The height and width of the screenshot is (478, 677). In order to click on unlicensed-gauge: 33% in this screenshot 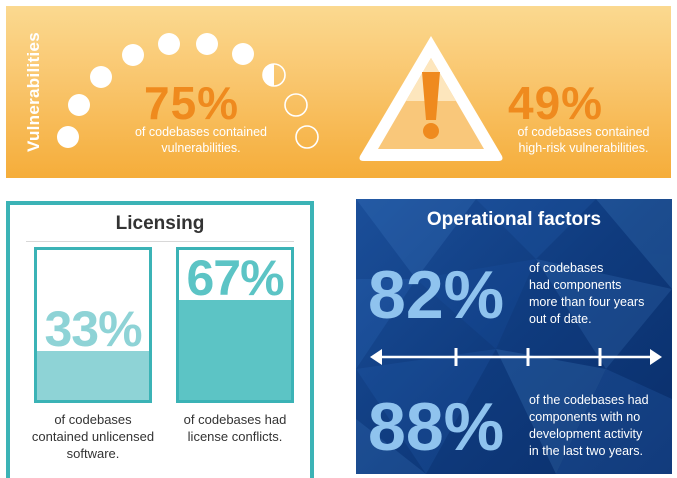, I will do `click(93, 325)`.